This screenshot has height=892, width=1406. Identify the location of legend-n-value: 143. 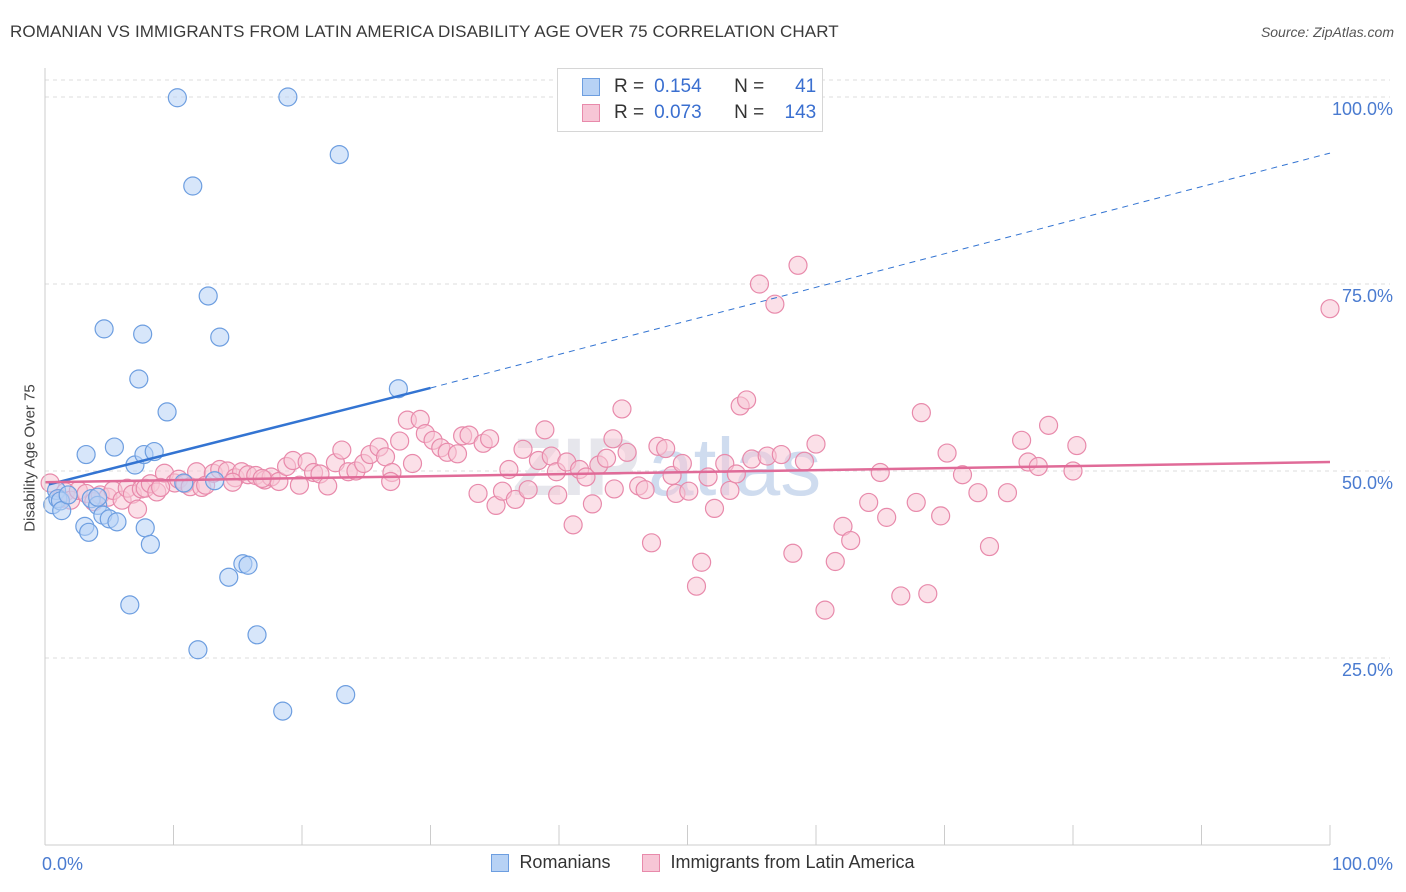
(800, 112).